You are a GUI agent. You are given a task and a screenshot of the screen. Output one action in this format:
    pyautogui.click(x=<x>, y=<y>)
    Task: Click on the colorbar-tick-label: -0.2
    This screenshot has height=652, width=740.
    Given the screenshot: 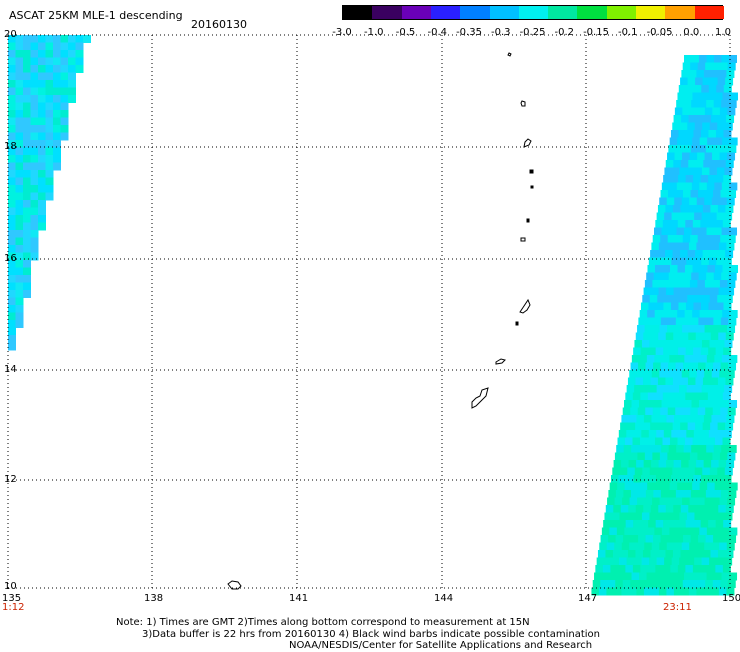 What is the action you would take?
    pyautogui.click(x=564, y=32)
    